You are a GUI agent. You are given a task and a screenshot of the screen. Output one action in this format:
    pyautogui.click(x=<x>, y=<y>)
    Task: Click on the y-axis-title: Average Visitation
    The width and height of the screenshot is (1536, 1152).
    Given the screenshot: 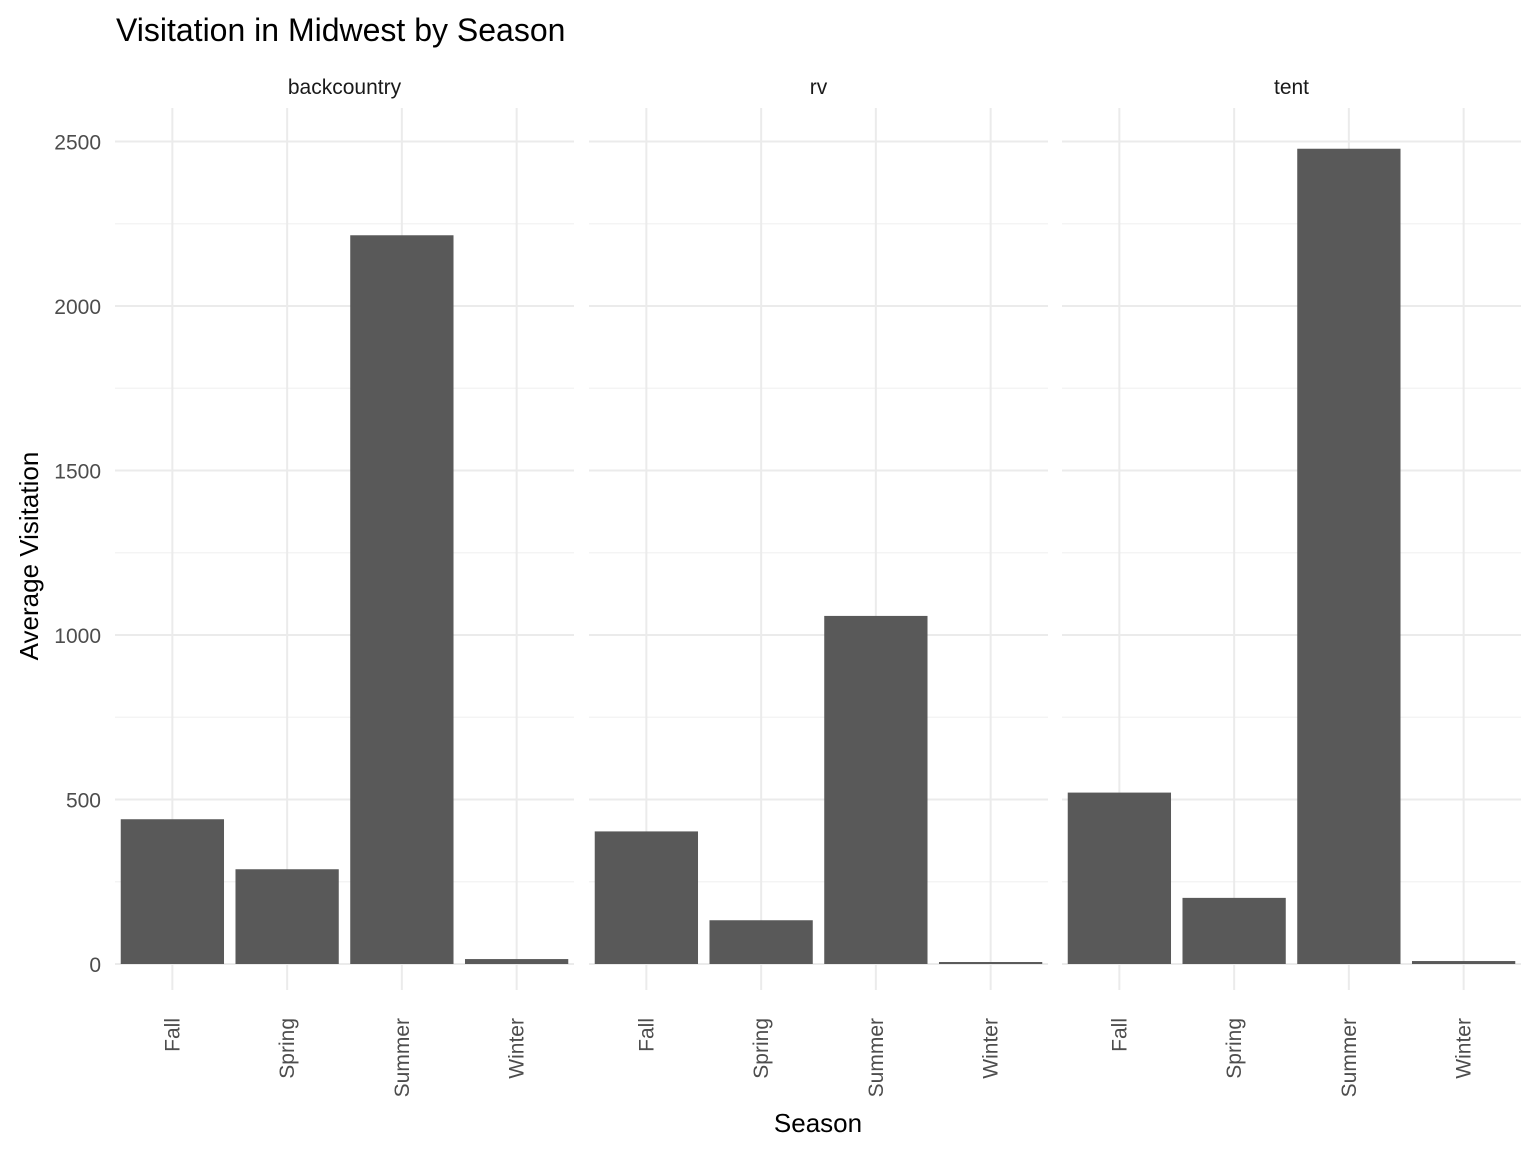 What is the action you would take?
    pyautogui.click(x=29, y=556)
    